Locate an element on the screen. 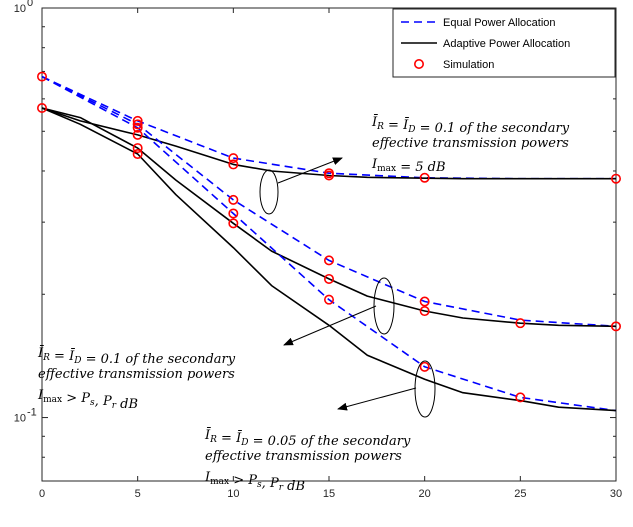 The image size is (633, 527). annotation-arrows is located at coordinates (347, 284).